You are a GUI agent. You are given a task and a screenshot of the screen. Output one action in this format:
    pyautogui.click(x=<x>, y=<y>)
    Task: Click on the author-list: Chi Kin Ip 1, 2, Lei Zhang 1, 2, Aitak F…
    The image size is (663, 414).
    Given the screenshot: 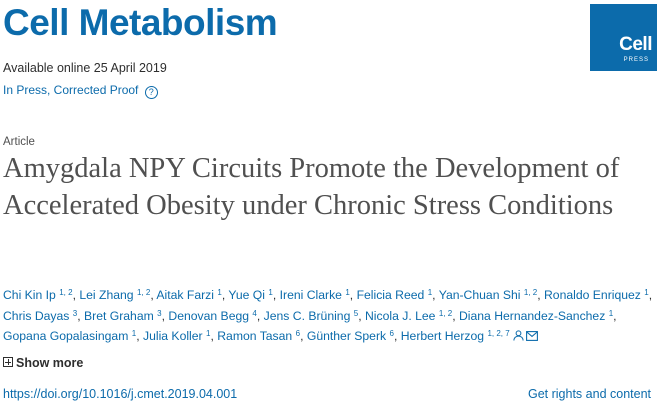 What is the action you would take?
    pyautogui.click(x=331, y=316)
    